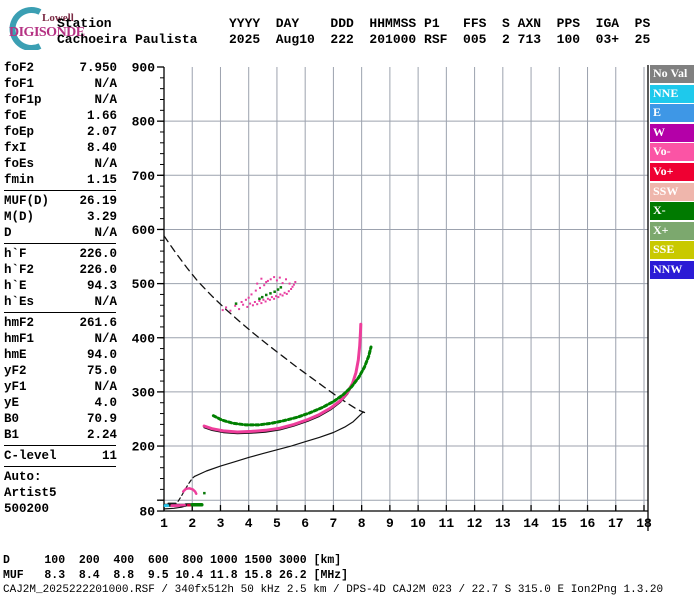 The height and width of the screenshot is (600, 700). What do you see at coordinates (60, 164) in the screenshot?
I see `param-row-foes: foEs N/A` at bounding box center [60, 164].